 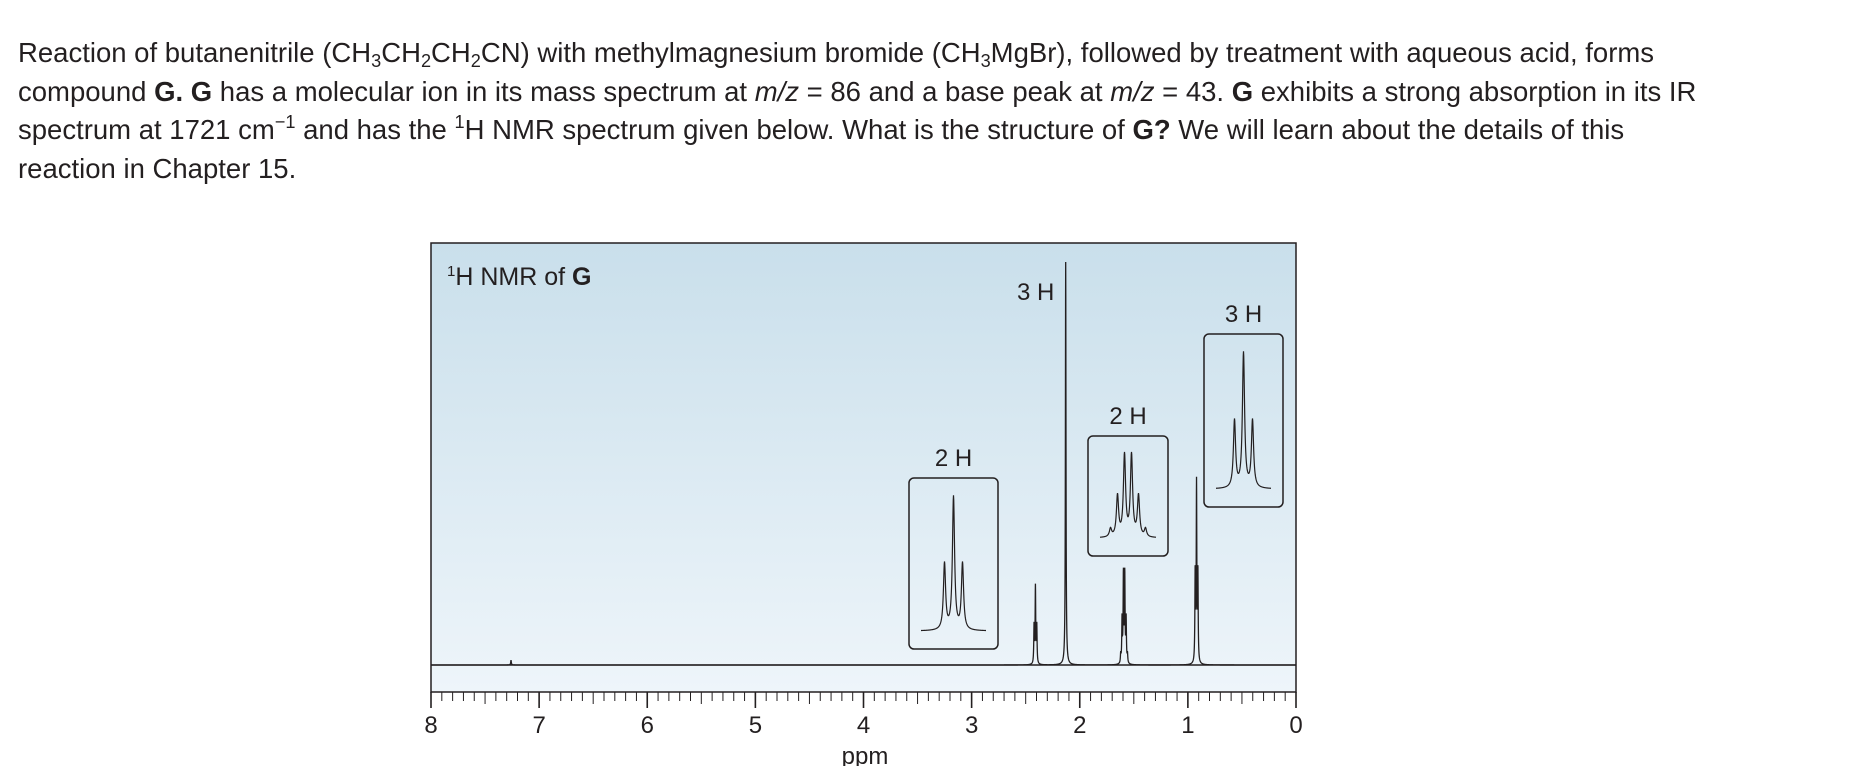 I want to click on inset-integration-label: 3 H, so click(x=1243, y=314).